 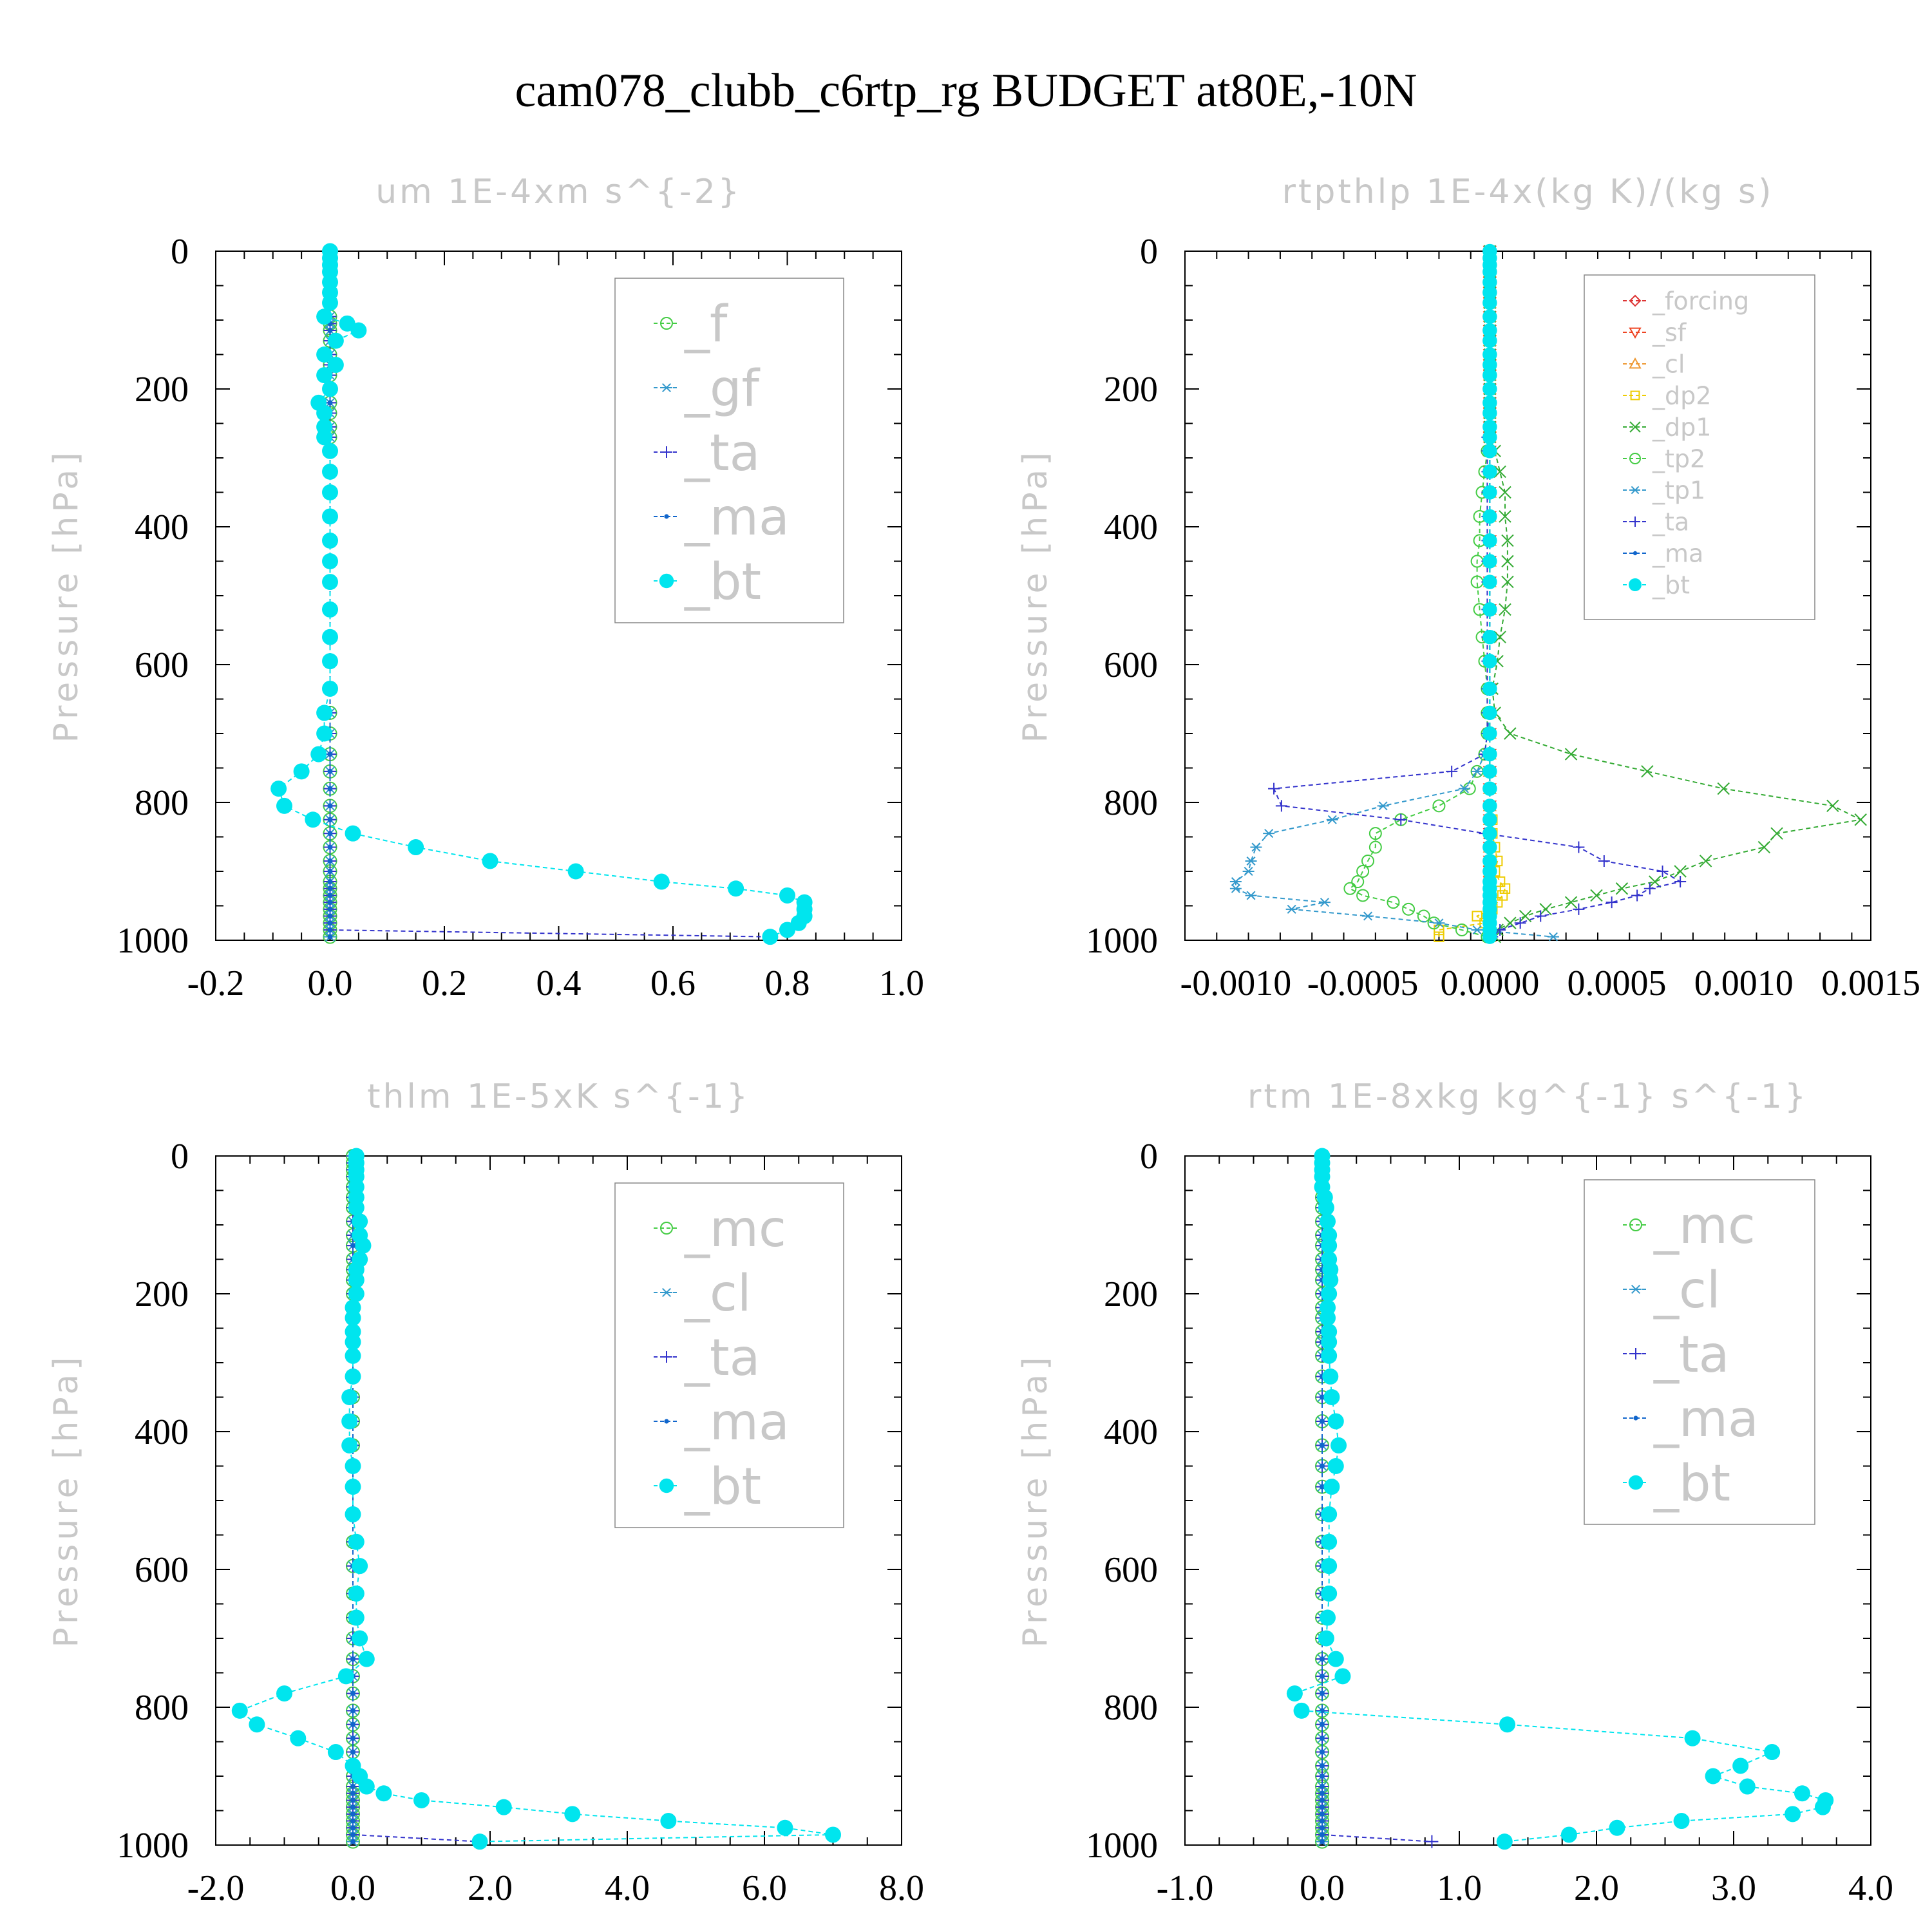 I want to click on y-tick-label: 600, so click(x=1131, y=1570).